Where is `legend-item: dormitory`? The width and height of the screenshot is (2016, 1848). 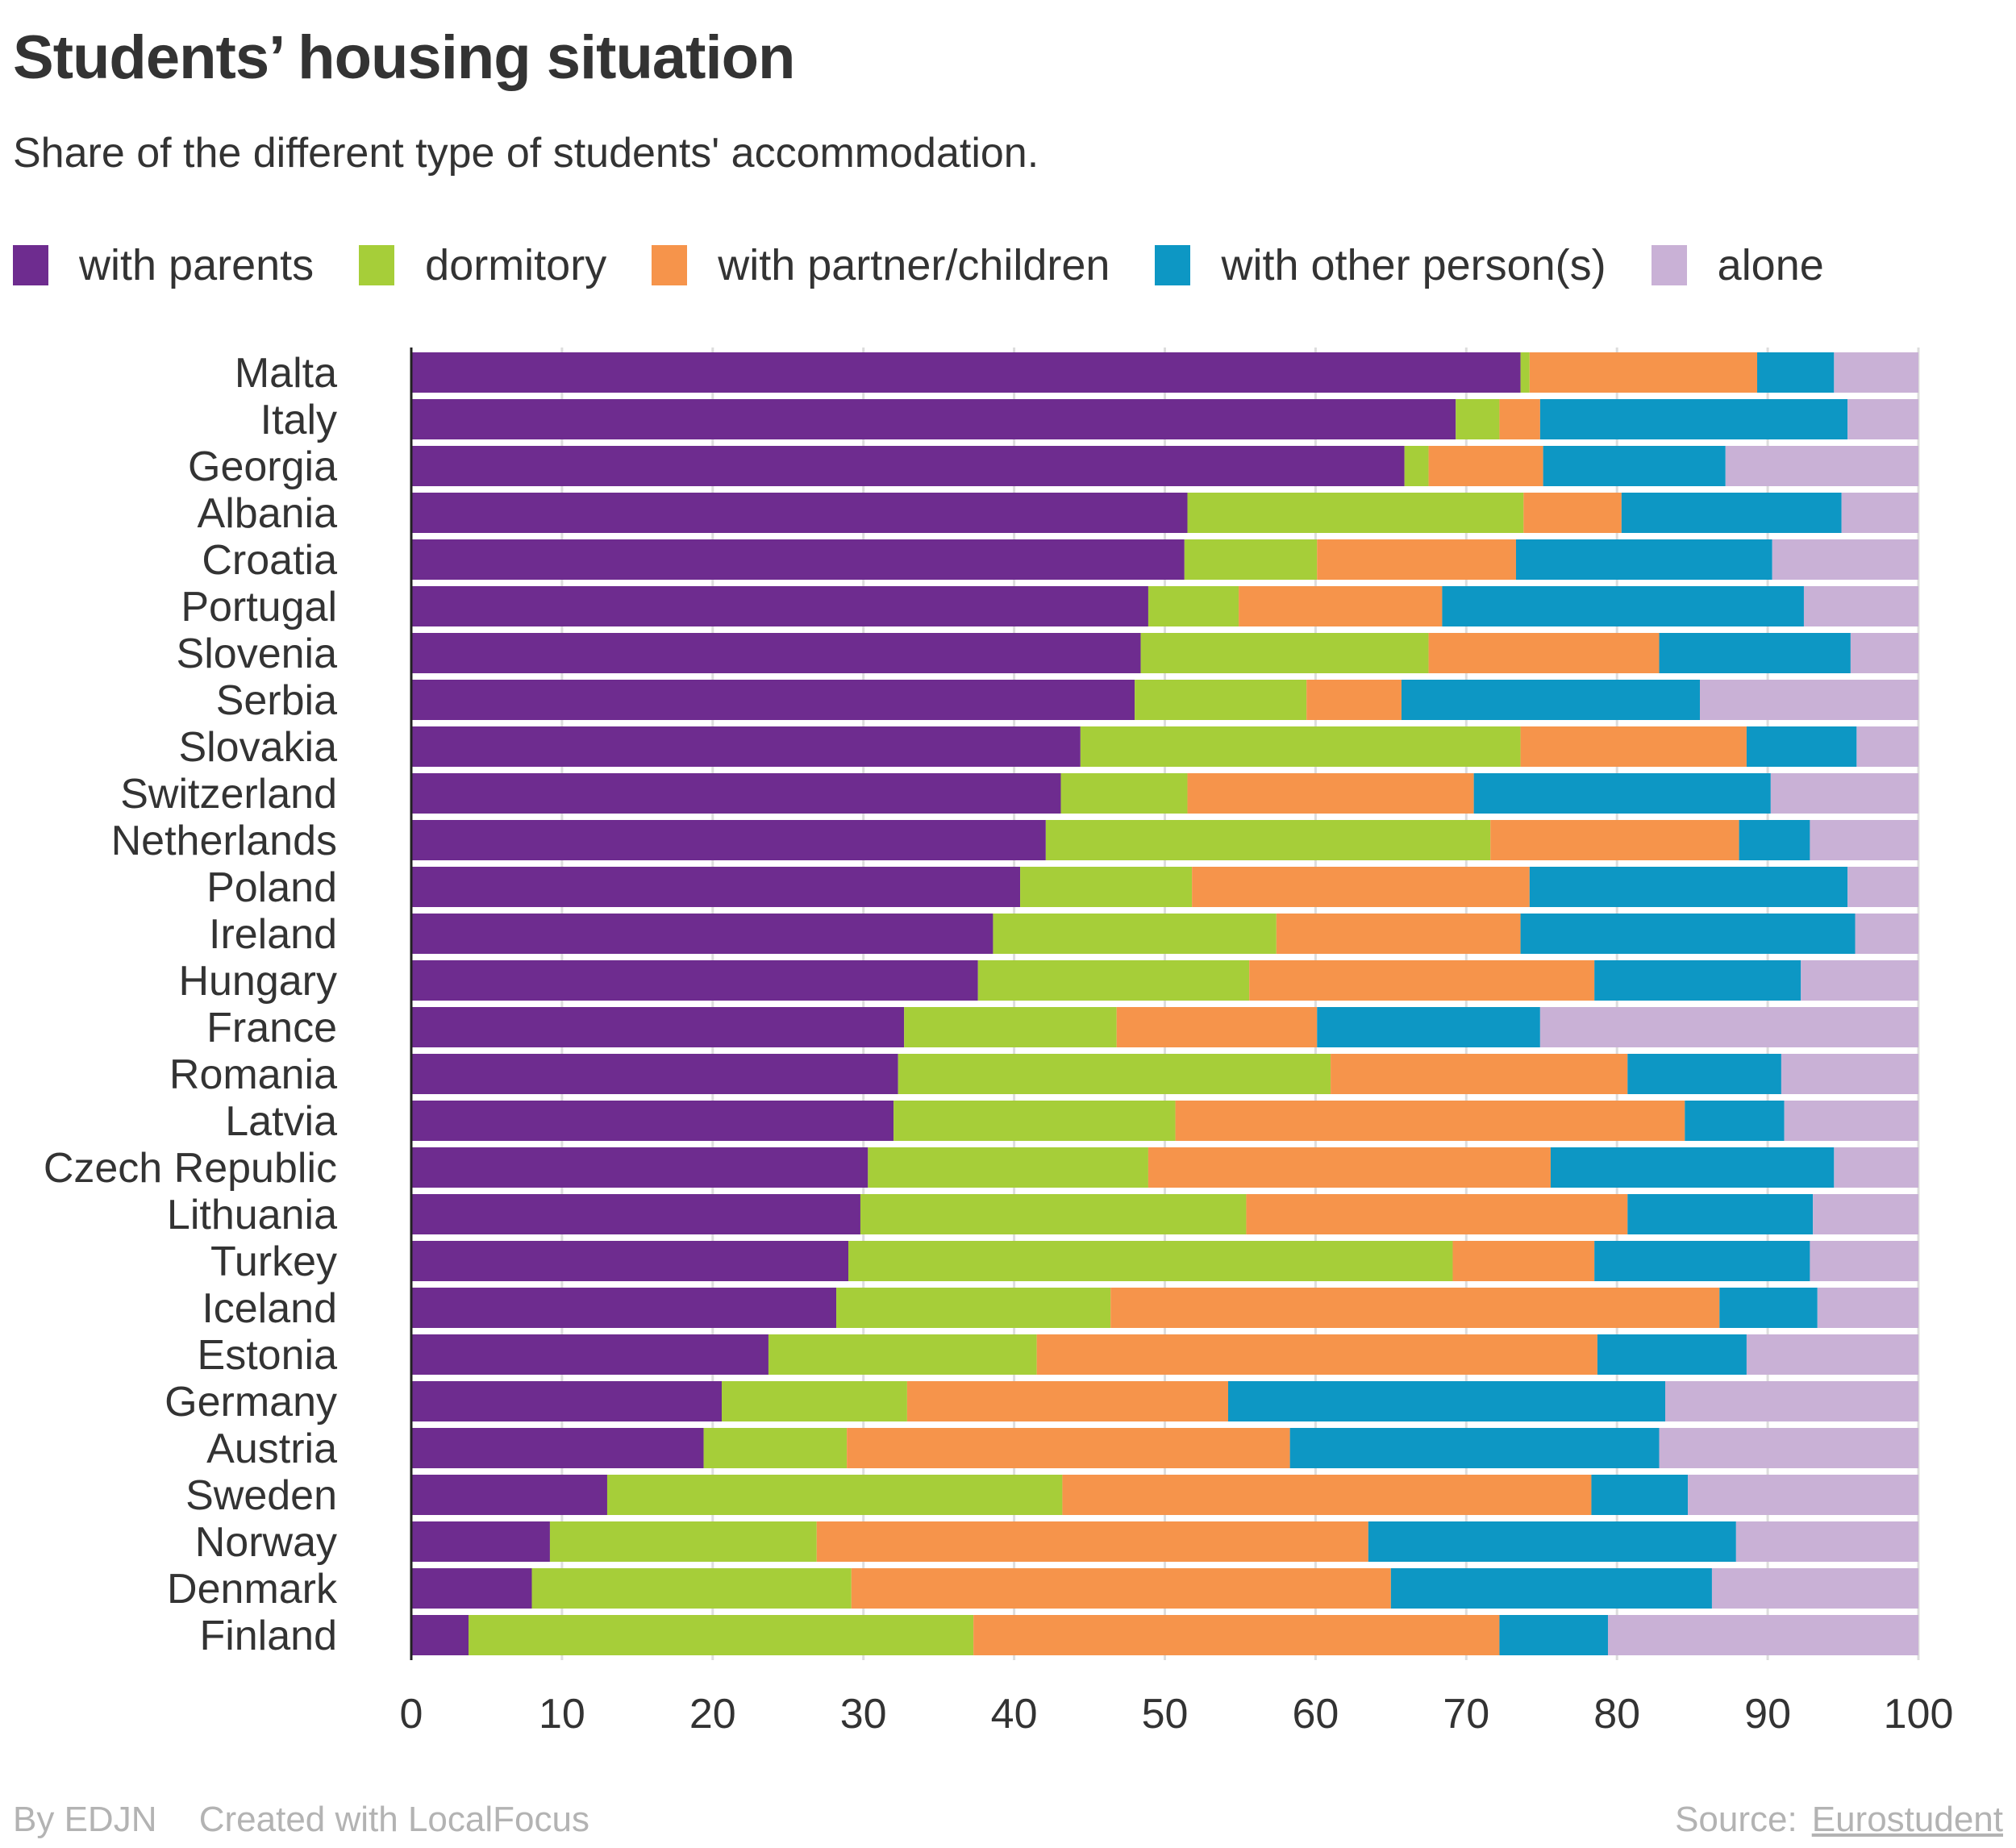 legend-item: dormitory is located at coordinates (482, 265).